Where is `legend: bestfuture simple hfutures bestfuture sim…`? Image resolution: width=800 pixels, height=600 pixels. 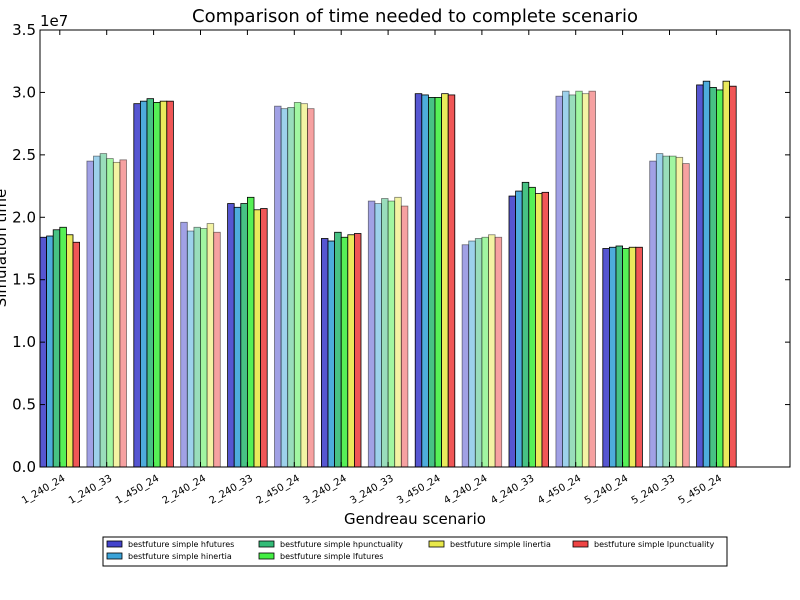
legend: bestfuture simple hfutures bestfuture sim… is located at coordinates (415, 551).